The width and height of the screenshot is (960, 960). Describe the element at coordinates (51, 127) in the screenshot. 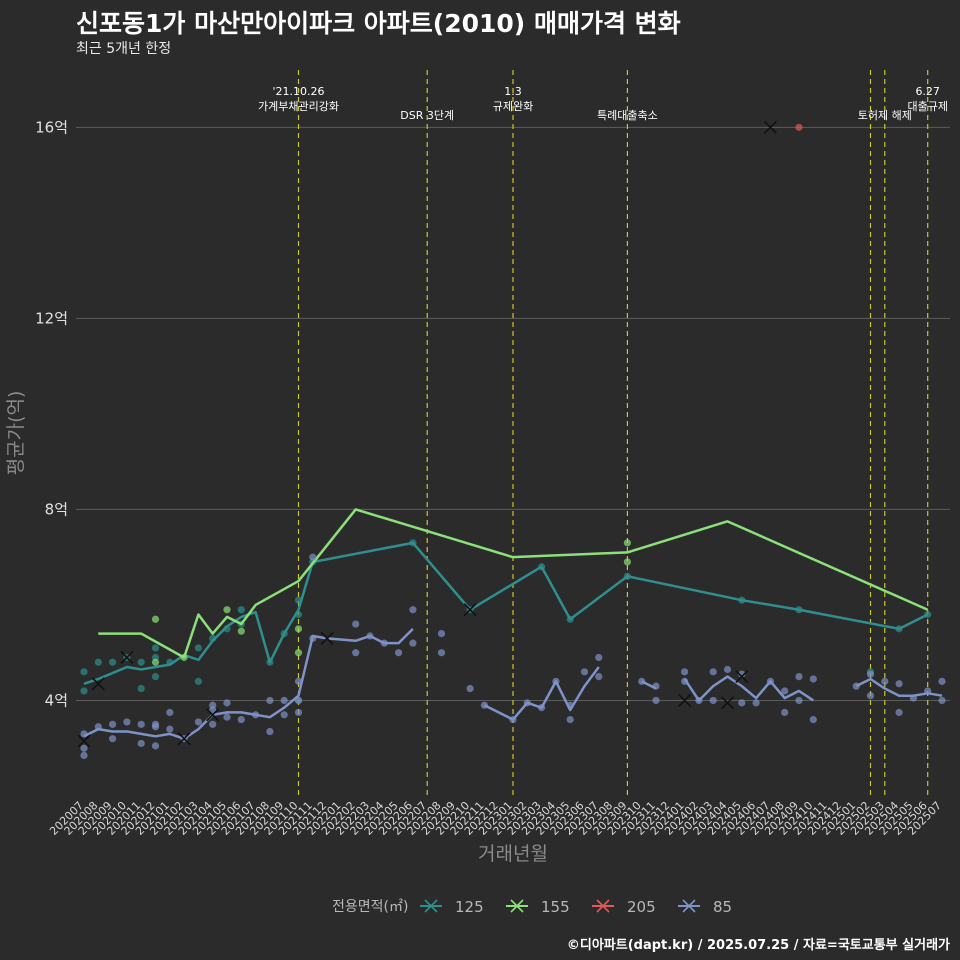

I see `y-tick-label: 16억` at that location.